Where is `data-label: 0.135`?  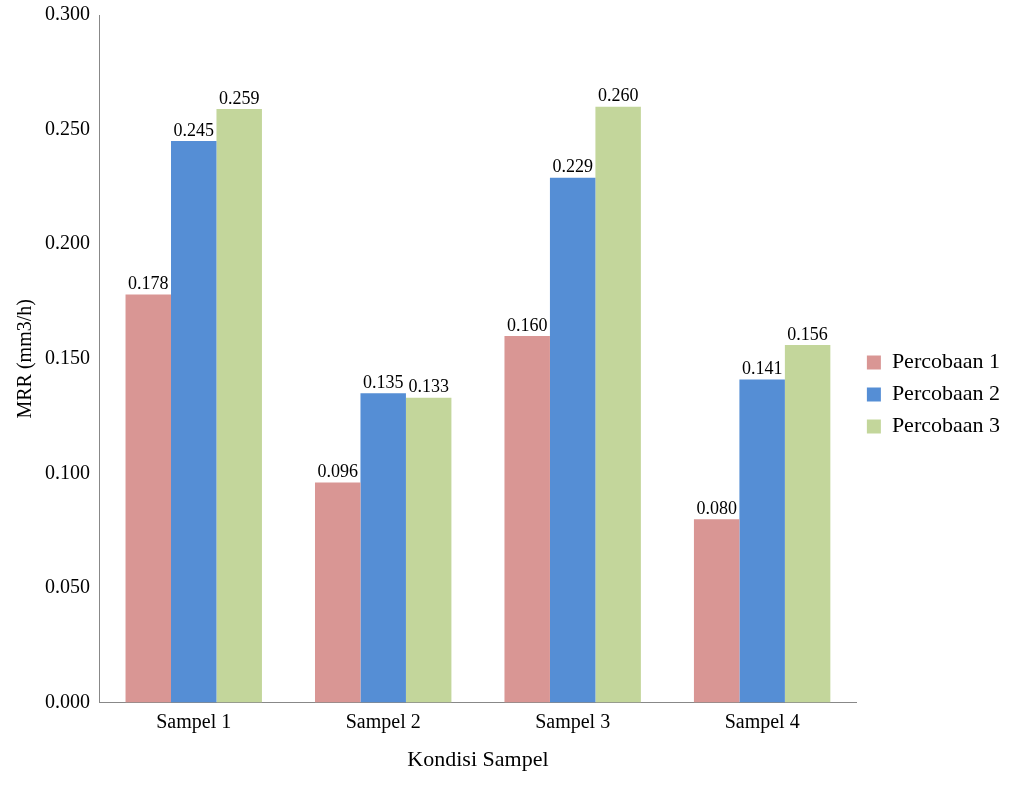
data-label: 0.135 is located at coordinates (383, 381).